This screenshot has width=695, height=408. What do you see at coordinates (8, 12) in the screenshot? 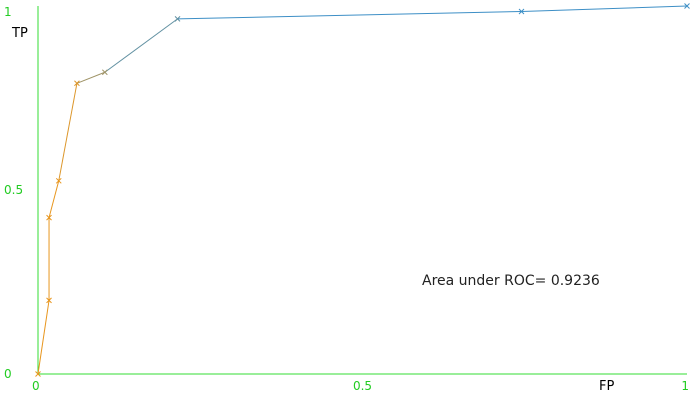
I see `y-tick-label: 1` at bounding box center [8, 12].